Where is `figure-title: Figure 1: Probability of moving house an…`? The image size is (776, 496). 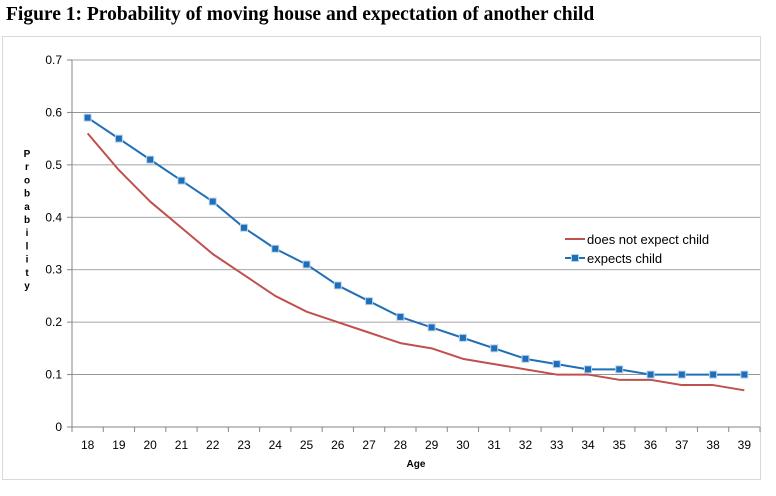 figure-title: Figure 1: Probability of moving house an… is located at coordinates (300, 14).